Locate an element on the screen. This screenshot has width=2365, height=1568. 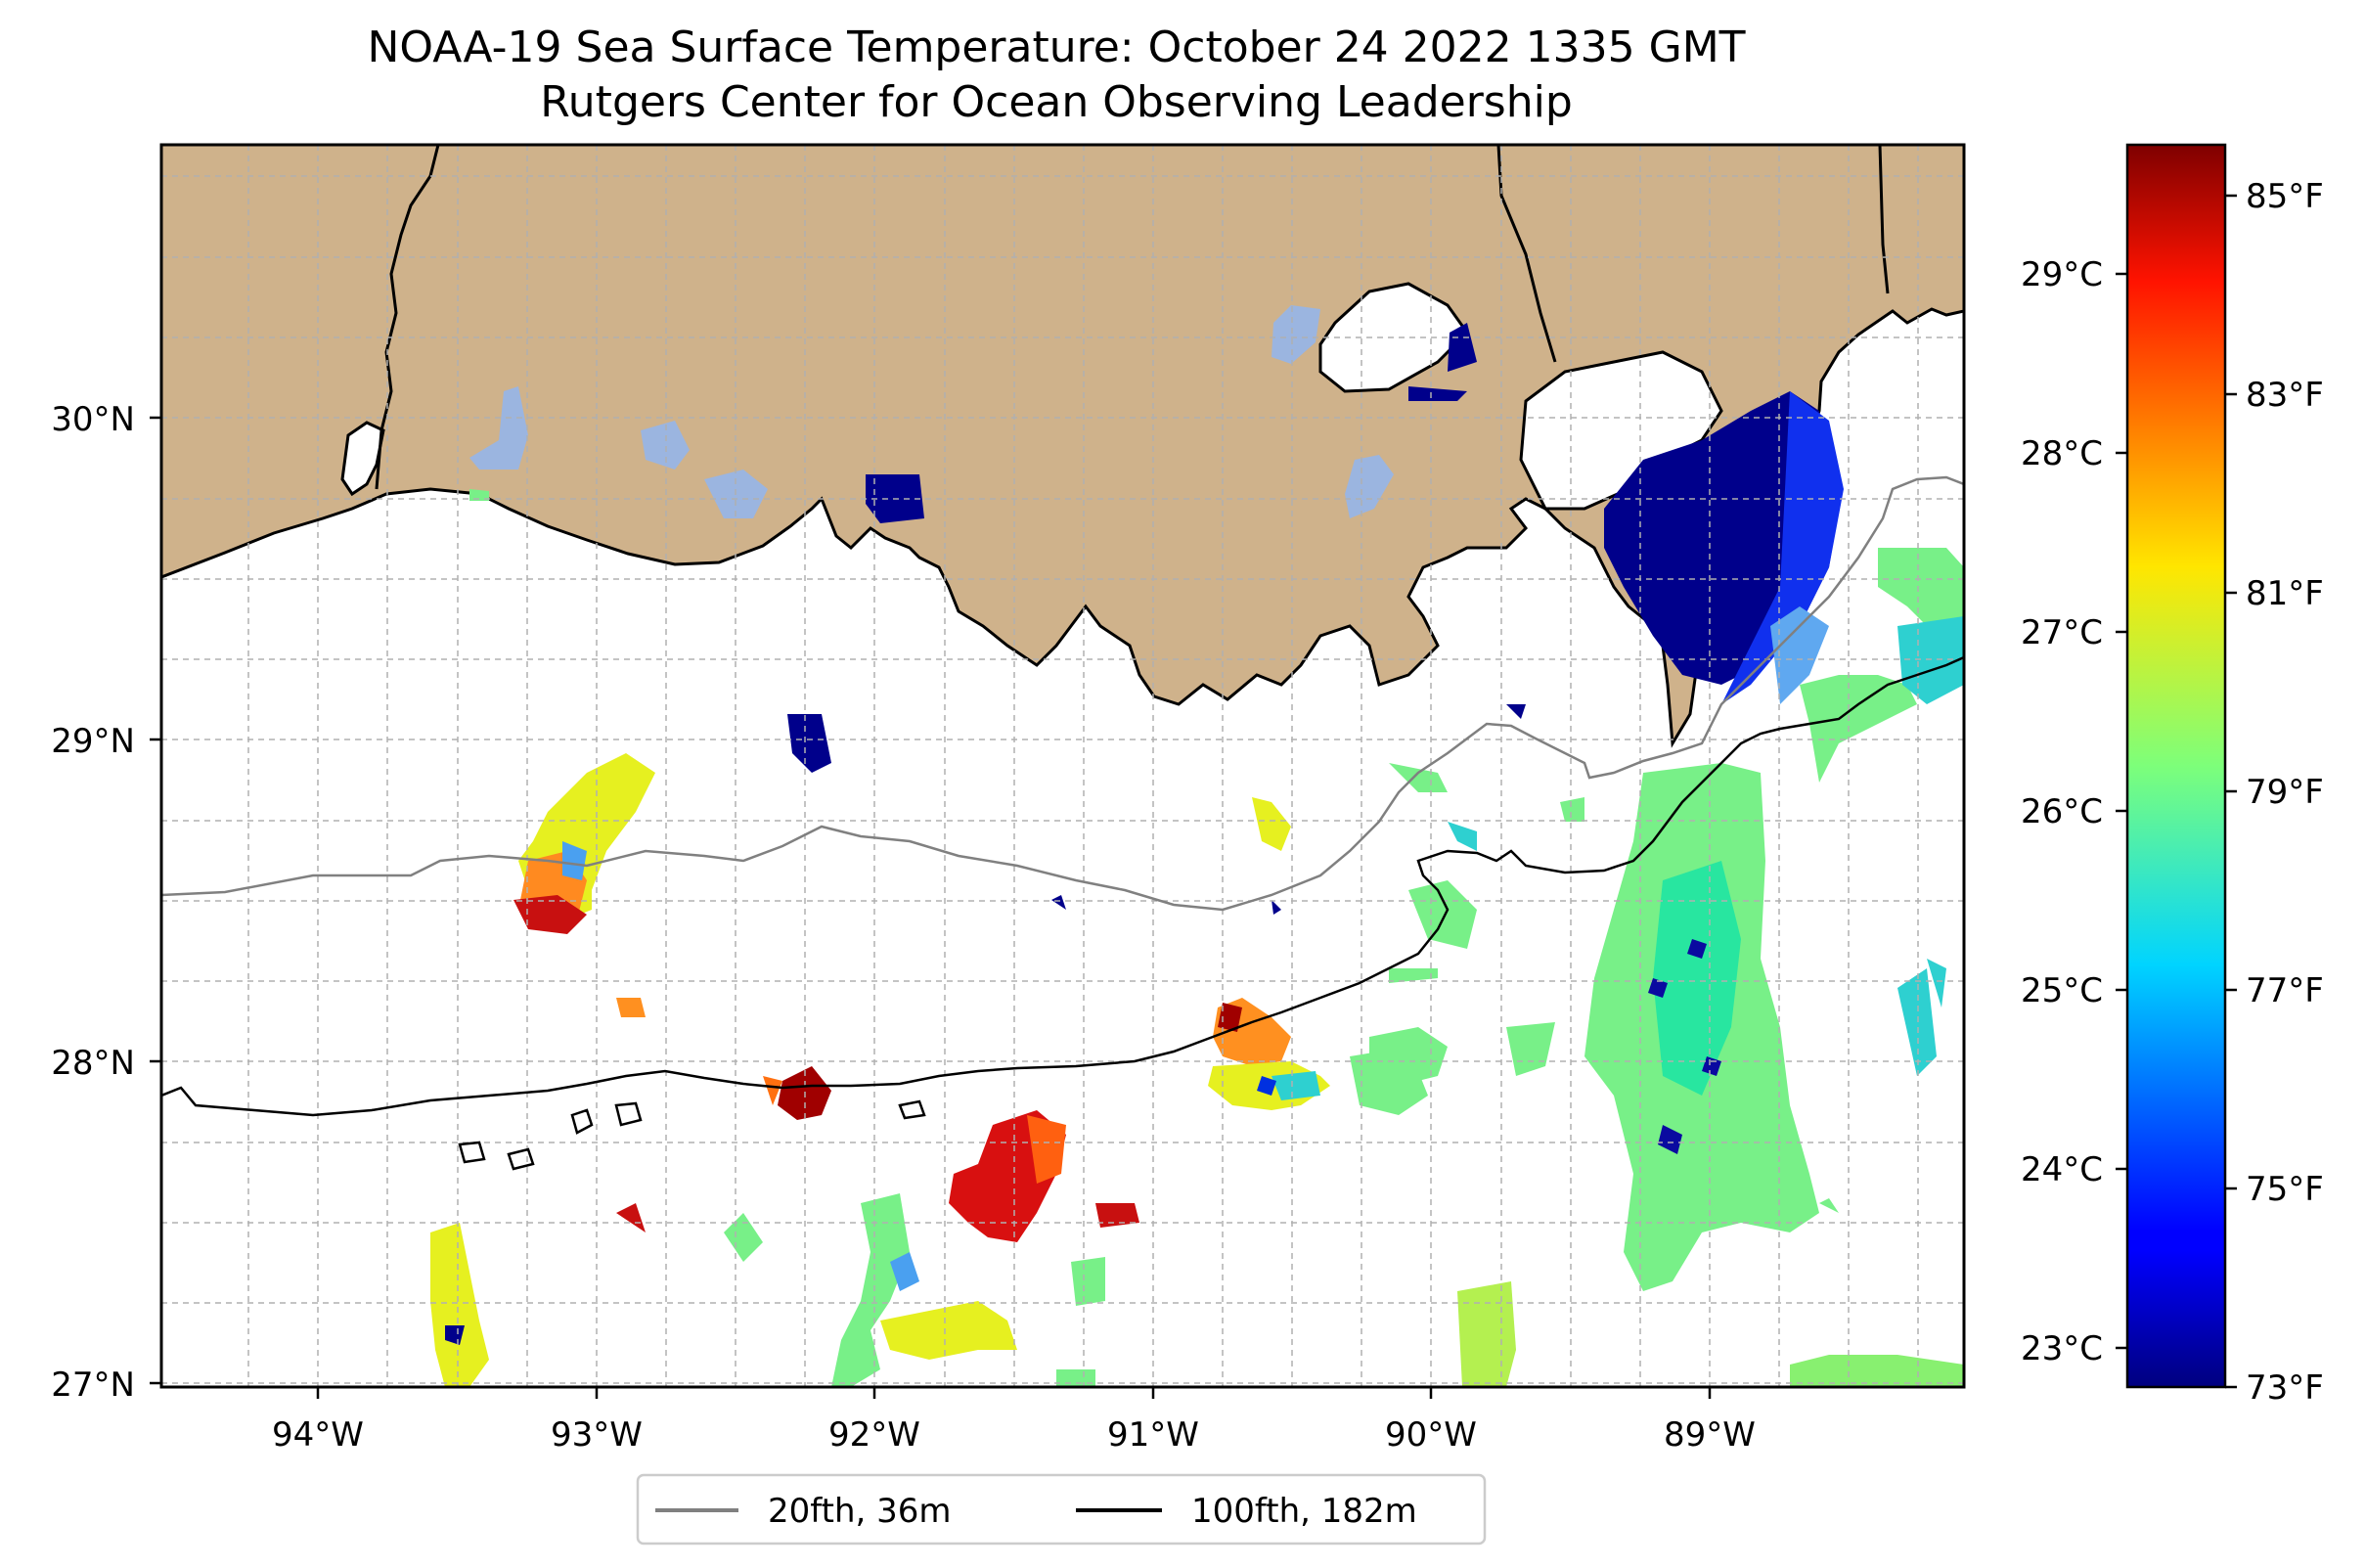
lon-label-3: 91°W is located at coordinates (1153, 1435).